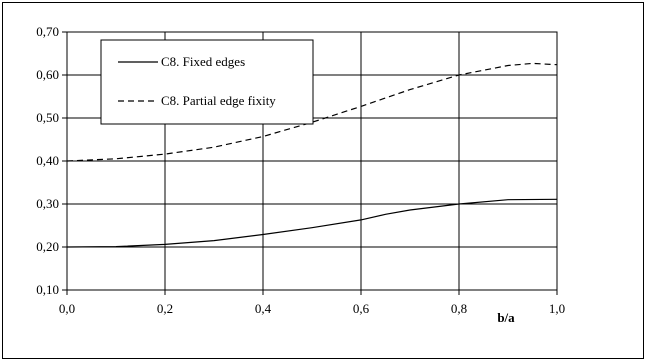 This screenshot has height=363, width=648. What do you see at coordinates (506, 317) in the screenshot?
I see `x-axis-label: b/a` at bounding box center [506, 317].